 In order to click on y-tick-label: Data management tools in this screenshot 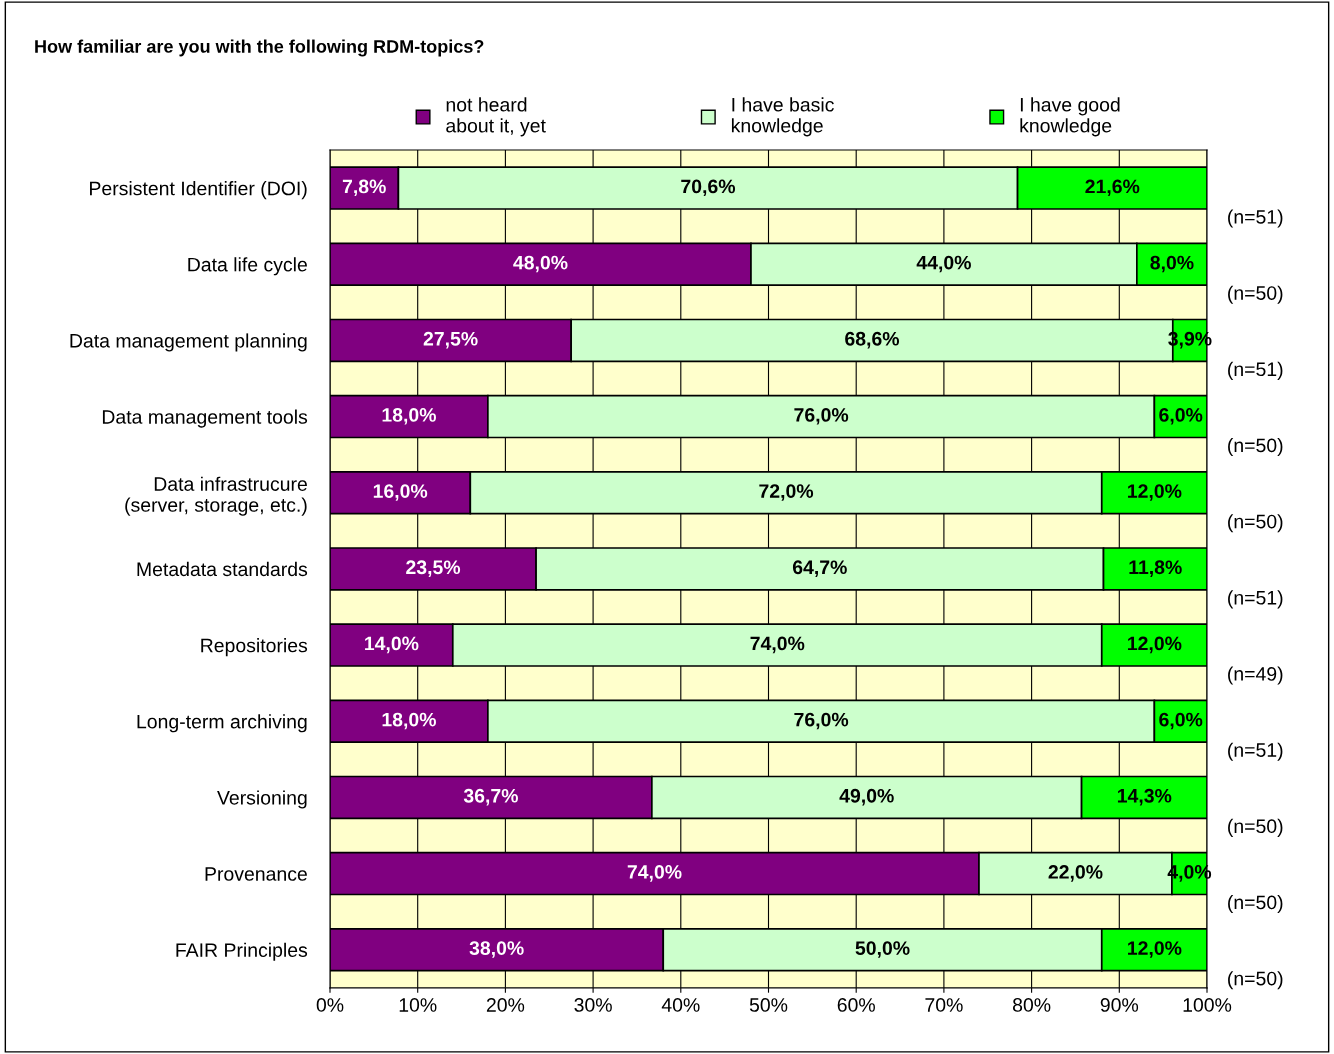, I will do `click(205, 418)`.